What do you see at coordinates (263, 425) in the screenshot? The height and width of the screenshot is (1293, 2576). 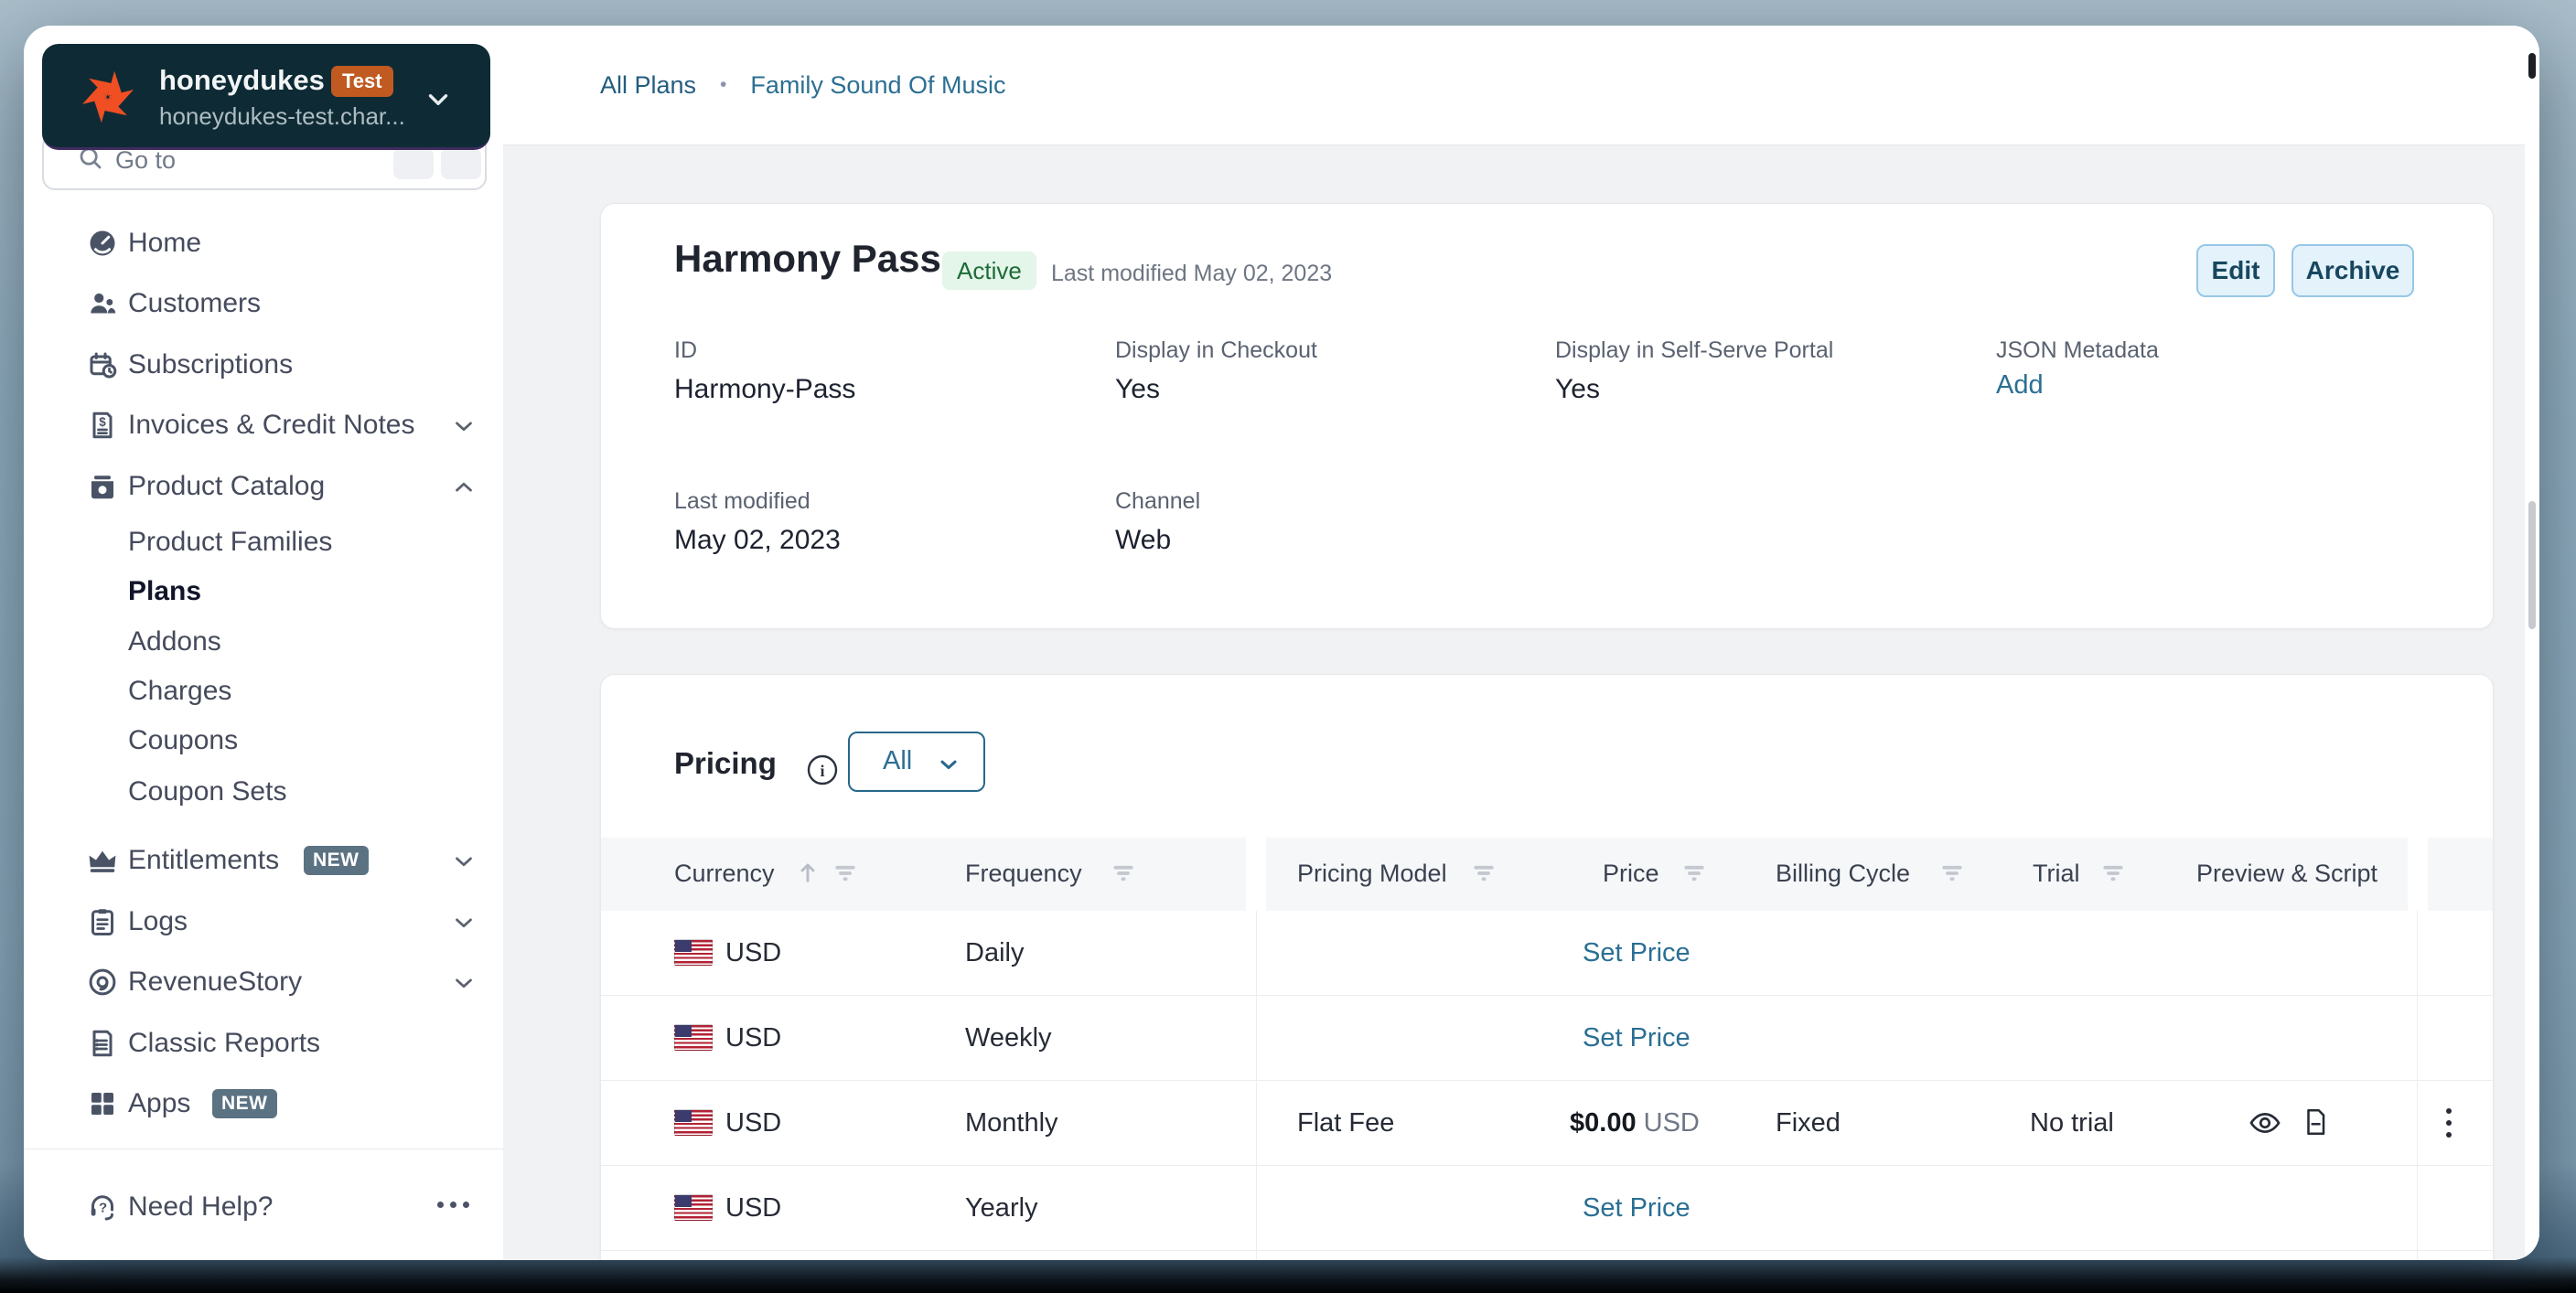 I see `sidebar-item-invoices: $ Invoices & Credit Notes` at bounding box center [263, 425].